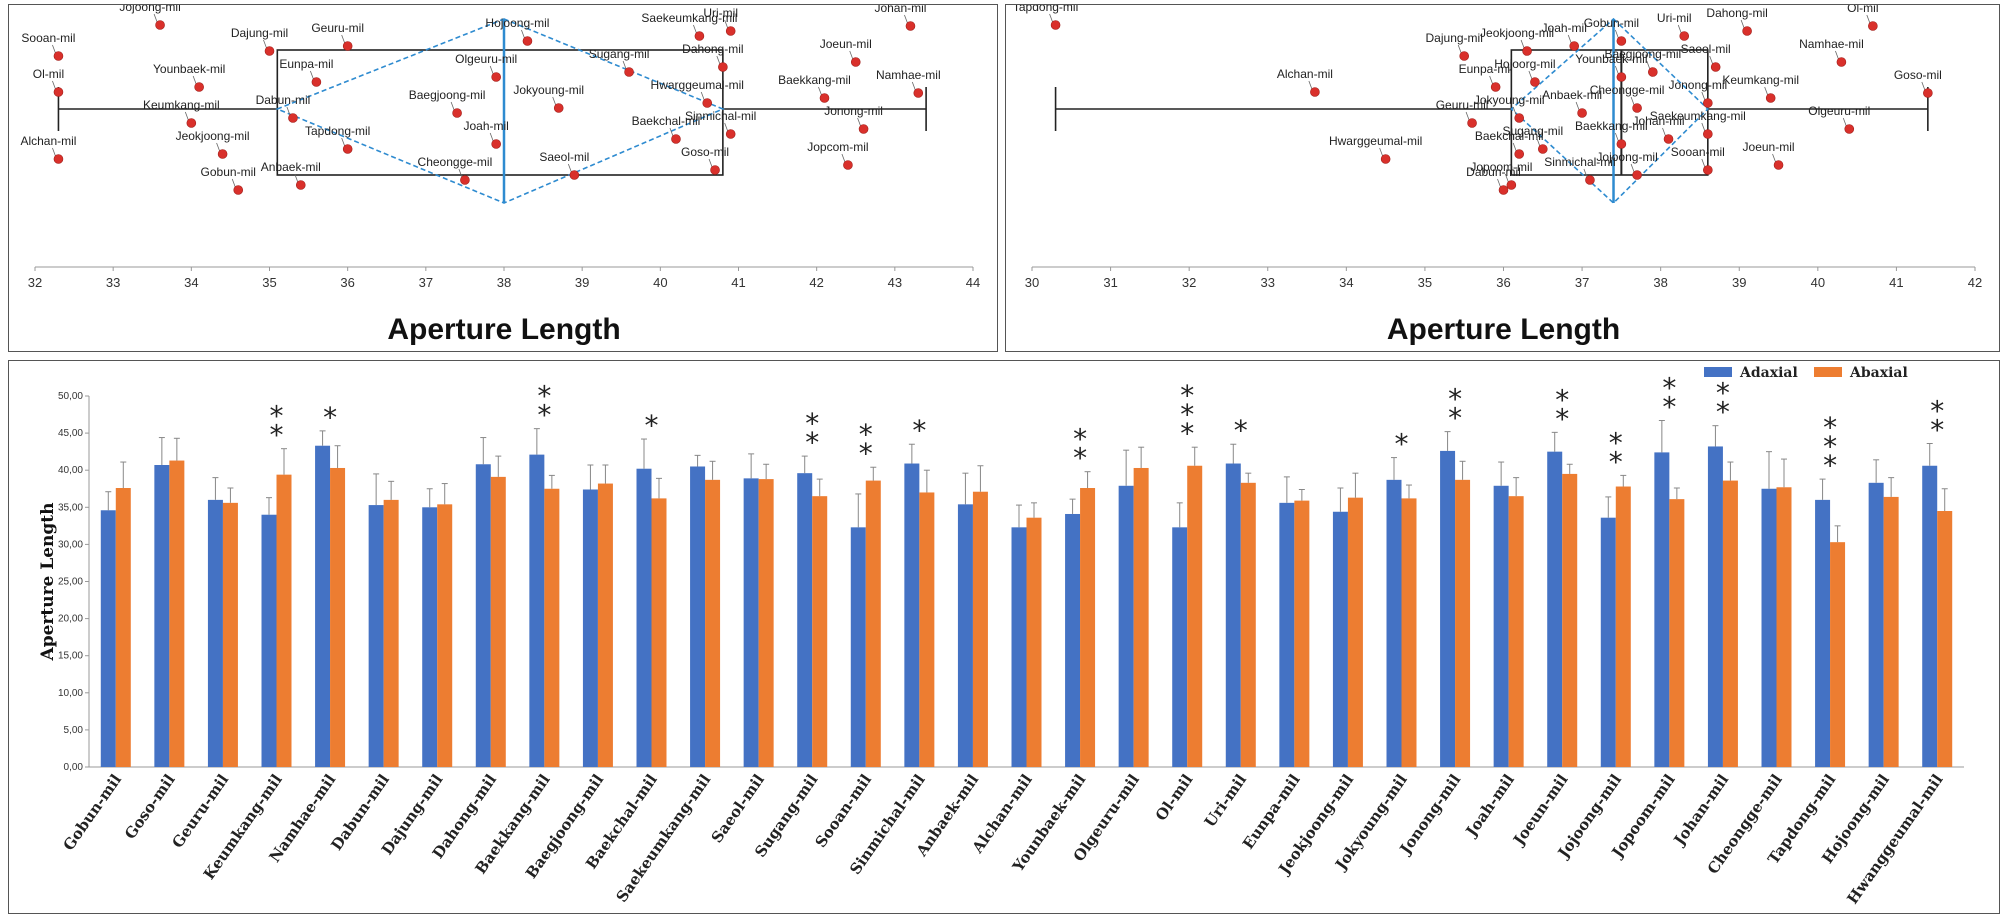  Describe the element at coordinates (900, 10) in the screenshot. I see `point-label-johan-mil: Johan-mil` at that location.